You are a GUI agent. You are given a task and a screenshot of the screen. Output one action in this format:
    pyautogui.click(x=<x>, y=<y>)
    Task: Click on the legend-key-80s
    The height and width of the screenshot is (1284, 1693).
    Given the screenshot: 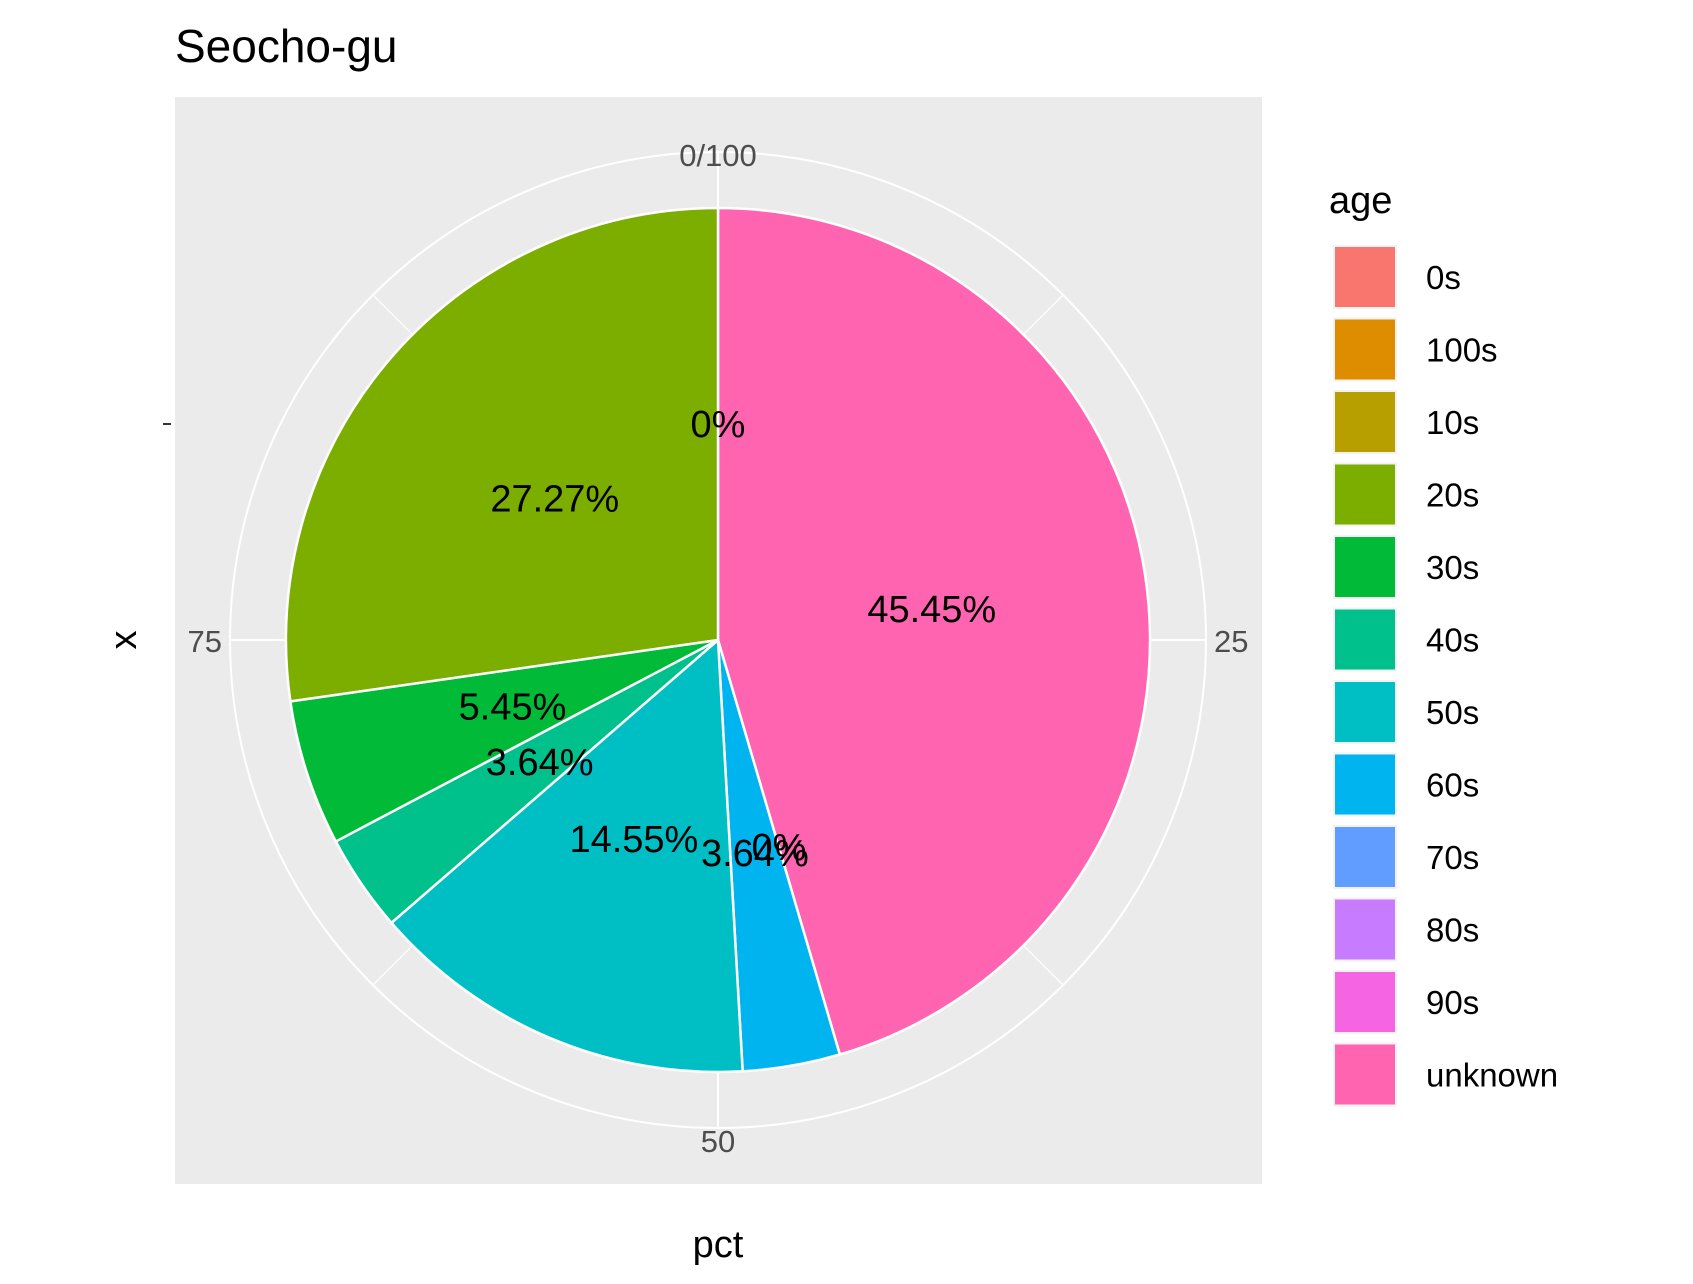 What is the action you would take?
    pyautogui.click(x=1365, y=929)
    